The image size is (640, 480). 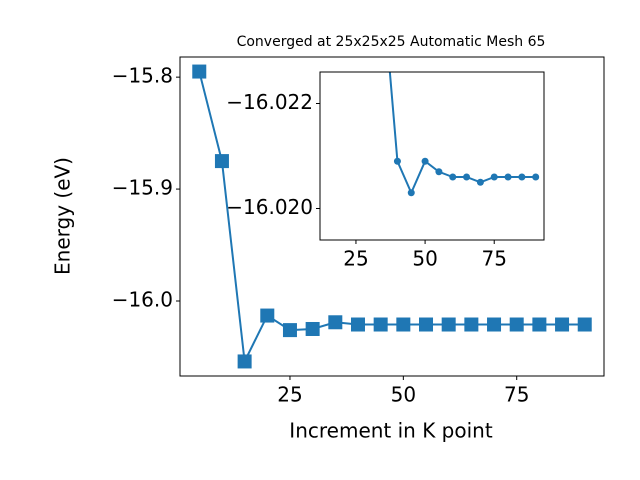 What do you see at coordinates (142, 188) in the screenshot?
I see `y-tick-label: −15.9` at bounding box center [142, 188].